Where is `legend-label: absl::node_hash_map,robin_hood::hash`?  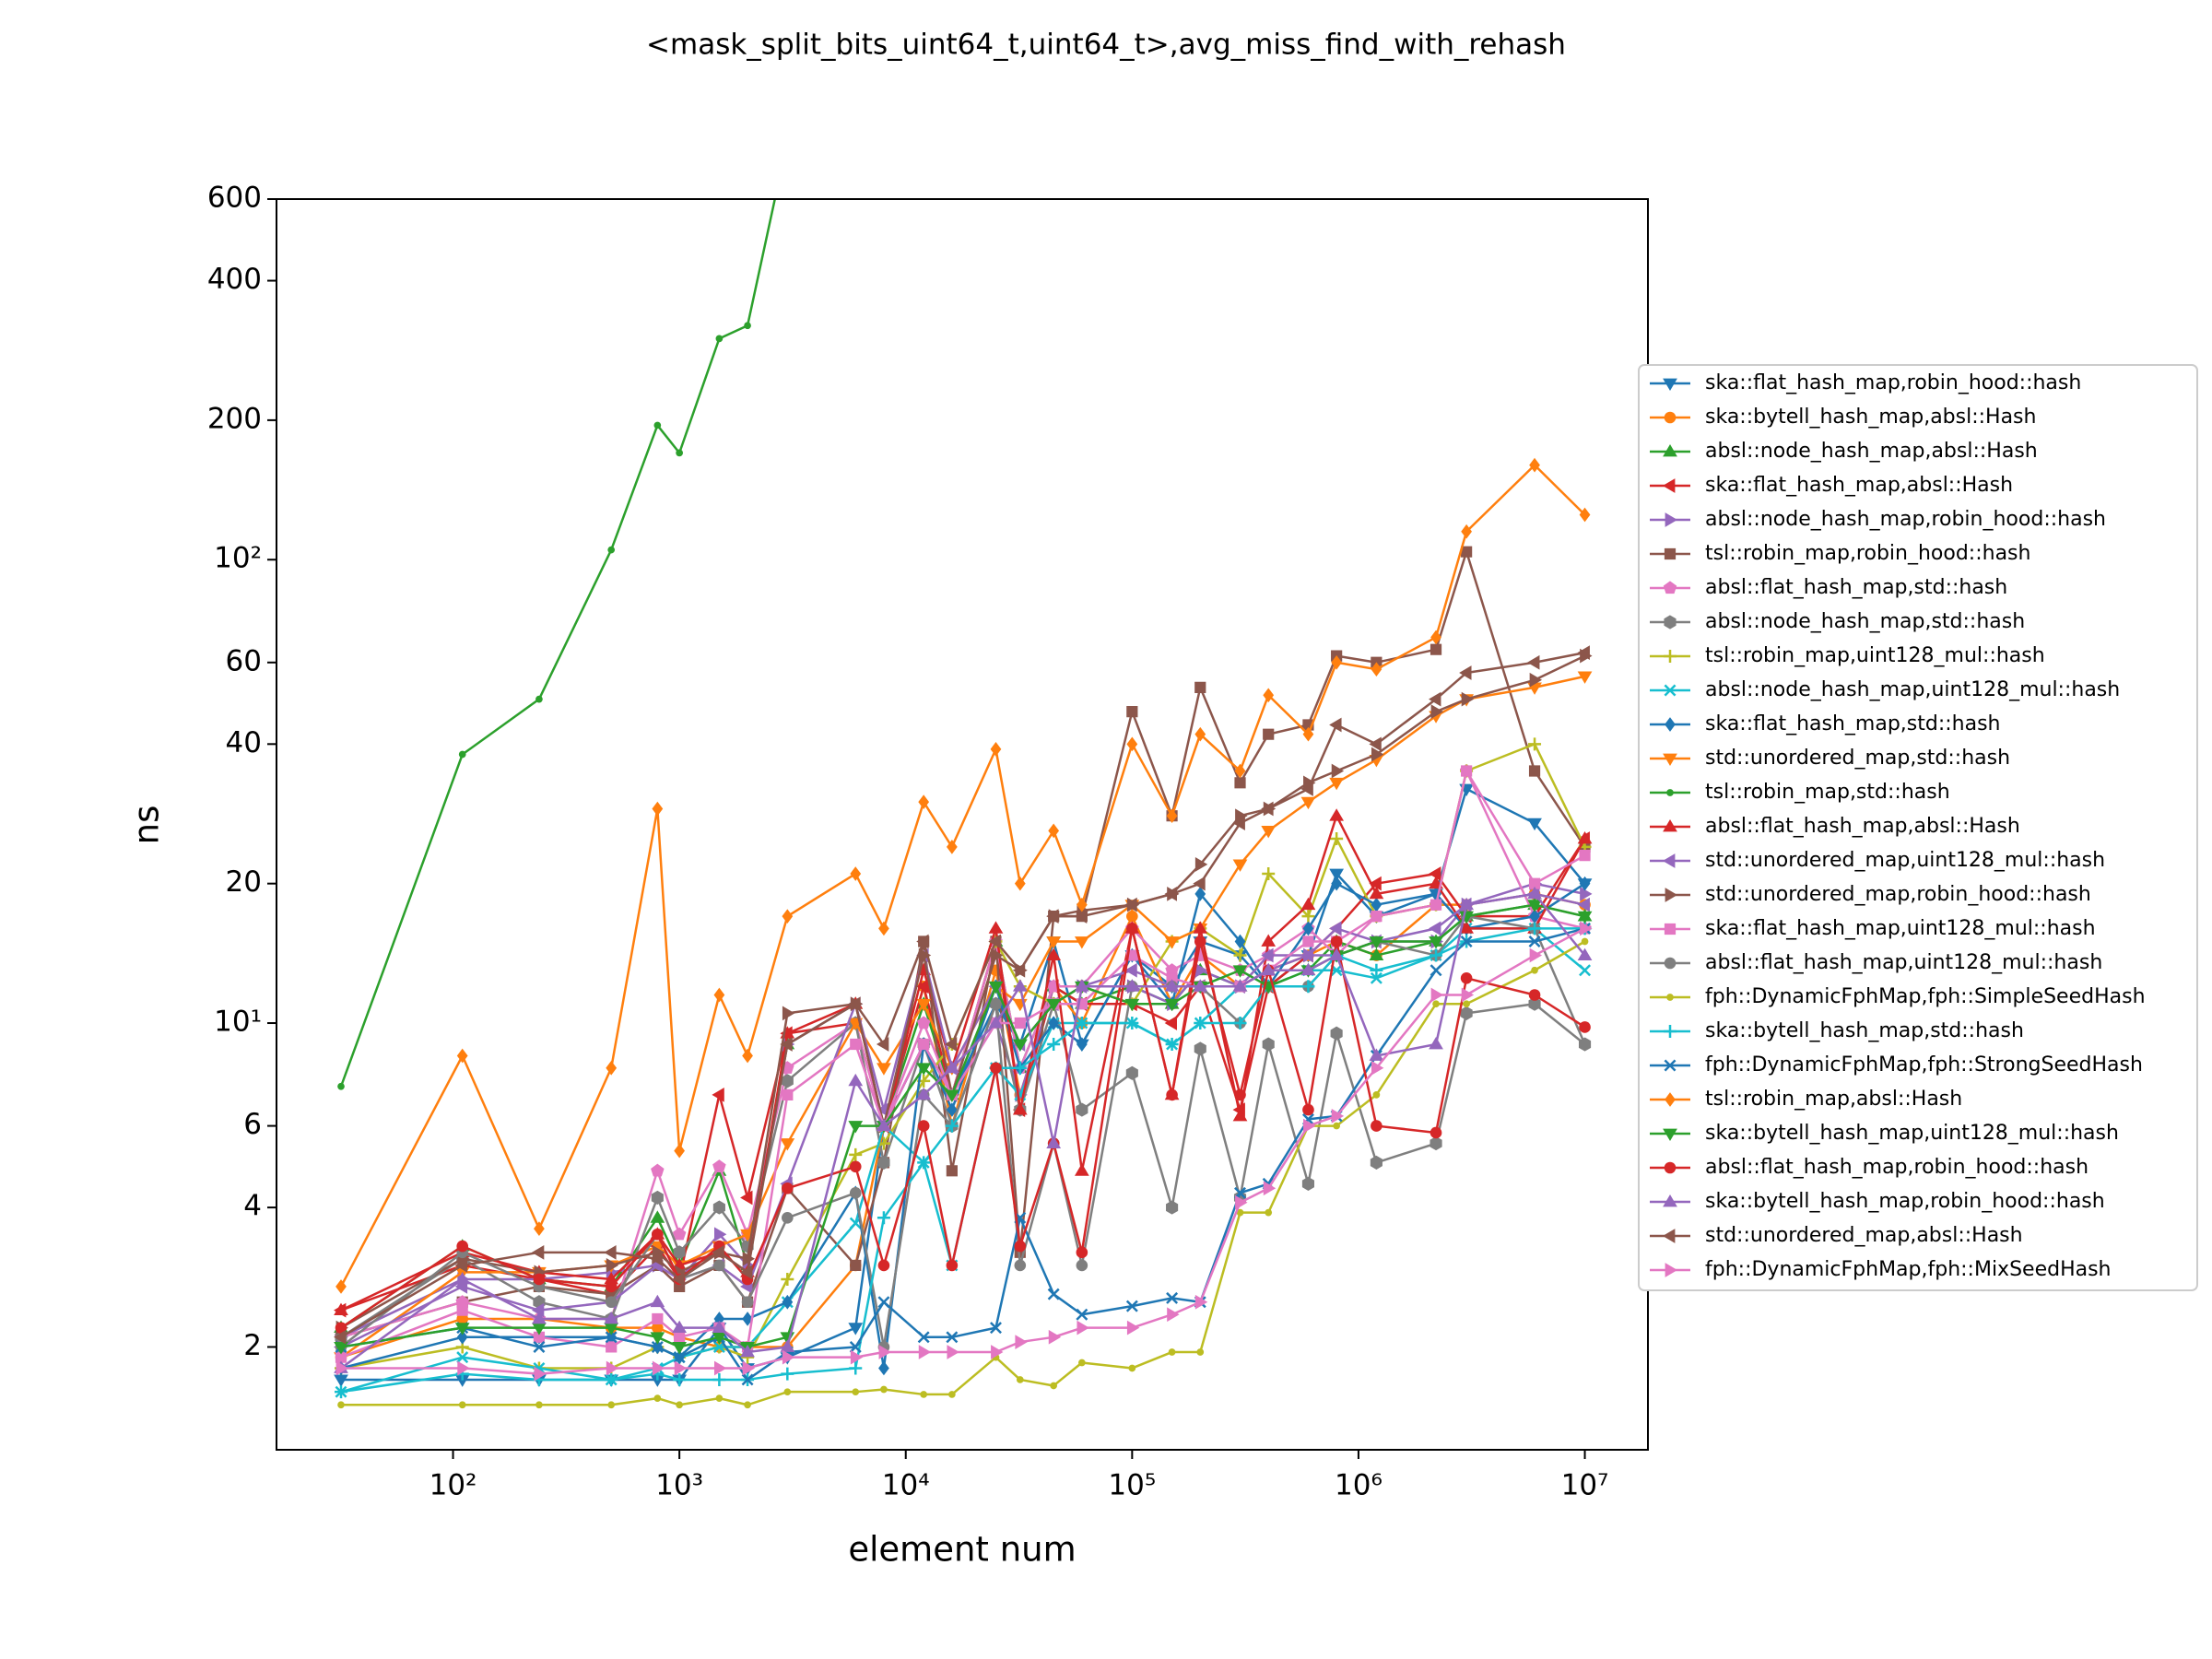 legend-label: absl::node_hash_map,robin_hood::hash is located at coordinates (1905, 519).